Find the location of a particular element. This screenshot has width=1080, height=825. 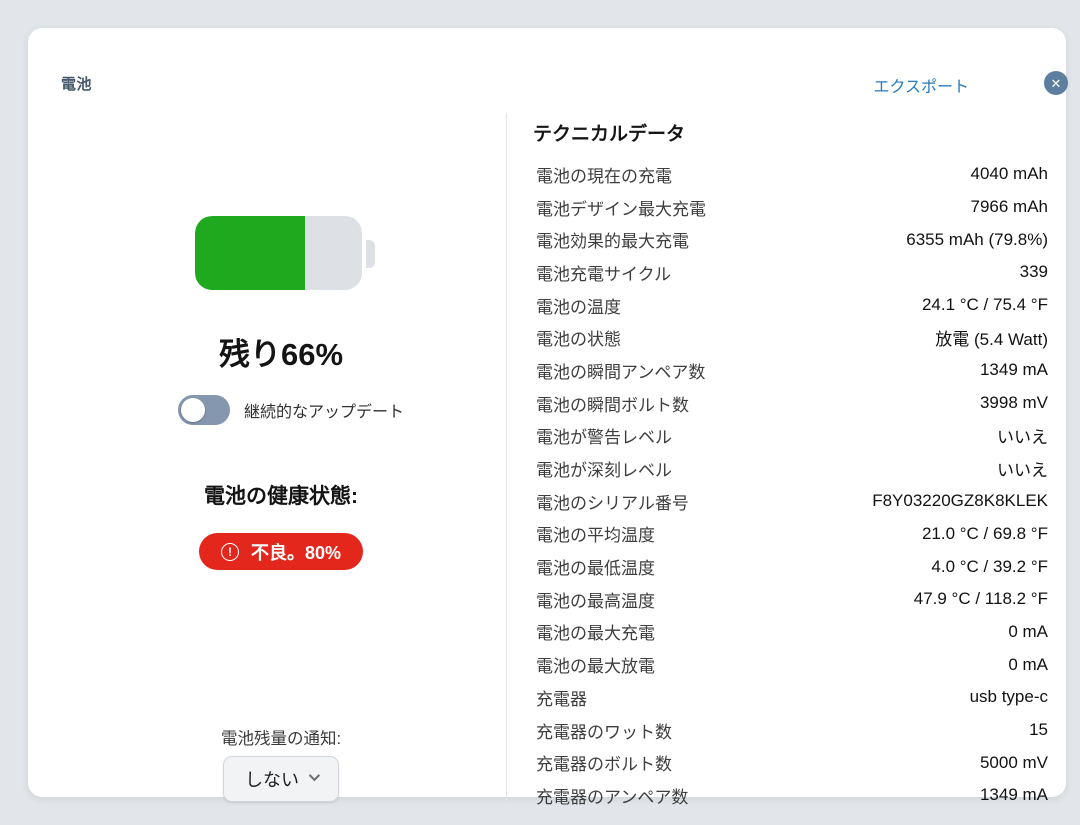

row-label: 充電器のアンペア数 is located at coordinates (612, 797).